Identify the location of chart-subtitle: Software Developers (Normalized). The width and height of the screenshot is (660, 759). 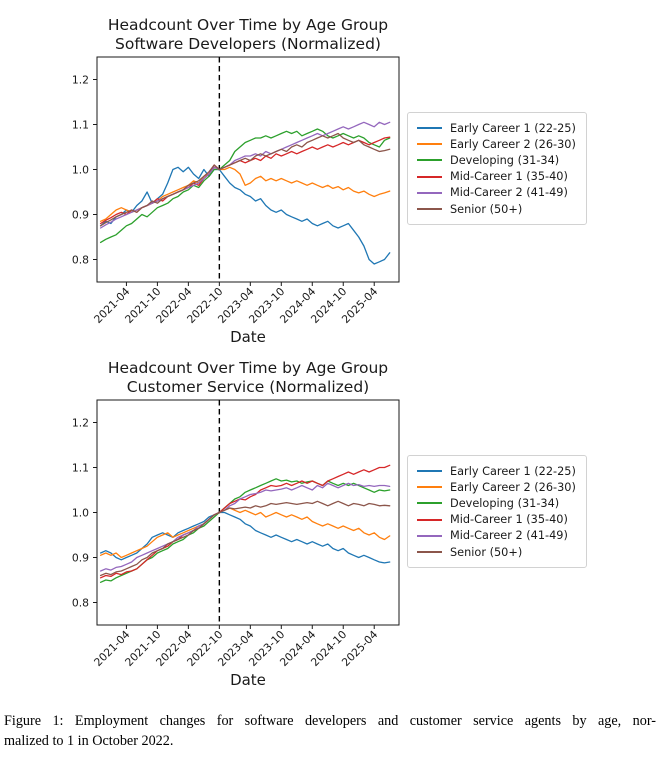
(248, 43).